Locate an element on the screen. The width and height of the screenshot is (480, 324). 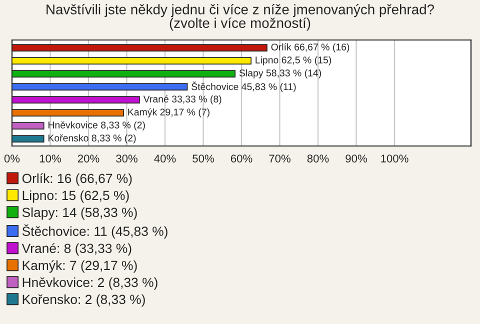
legend-label: Kořensko: 2 (8,33 %) is located at coordinates (83, 300).